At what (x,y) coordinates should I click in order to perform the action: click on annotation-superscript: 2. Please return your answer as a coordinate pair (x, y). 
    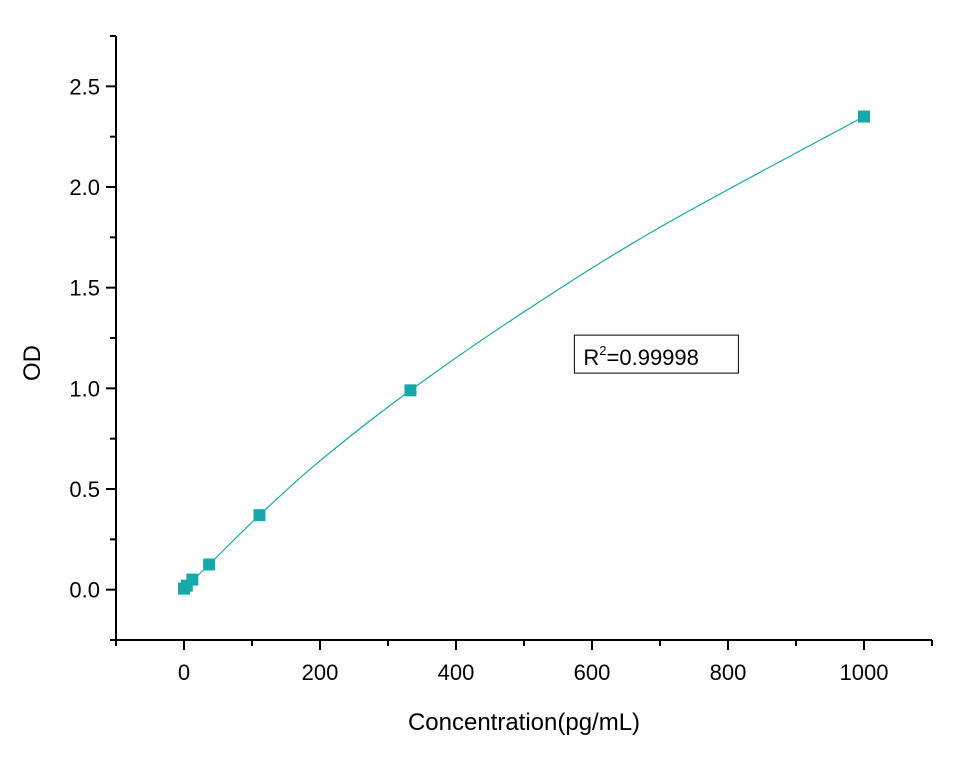
    Looking at the image, I should click on (602, 350).